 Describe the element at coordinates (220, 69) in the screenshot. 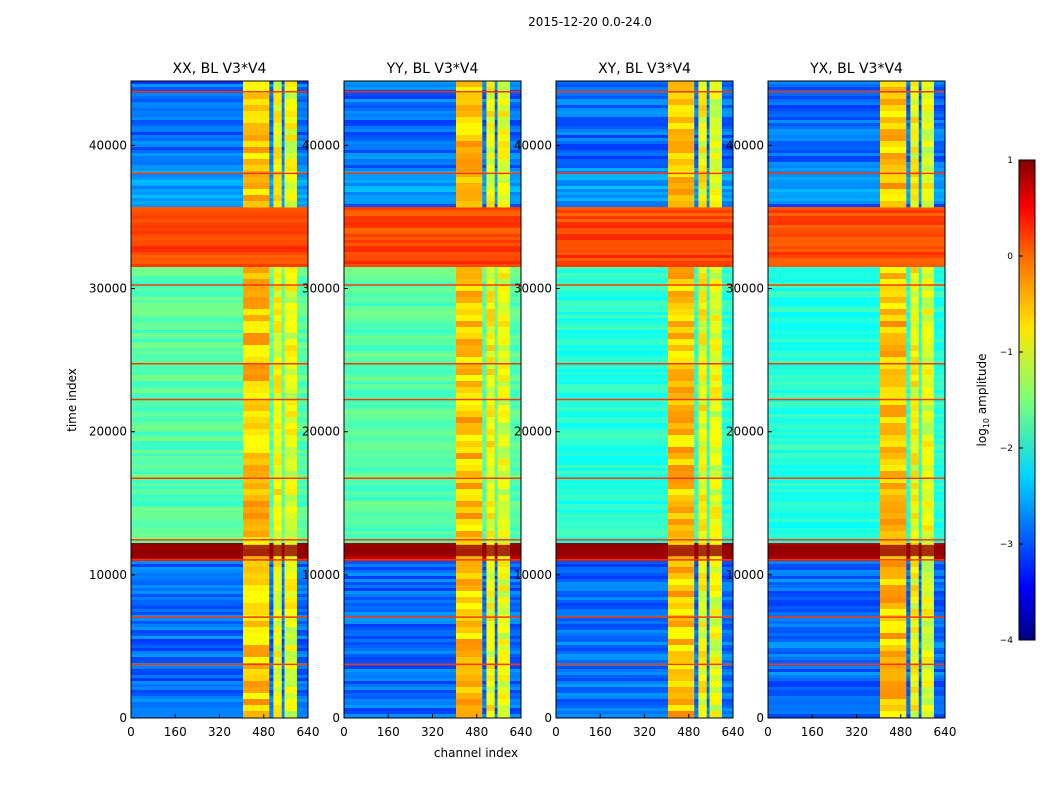

I see `panel-title-0: XX, BL V3*V4` at that location.